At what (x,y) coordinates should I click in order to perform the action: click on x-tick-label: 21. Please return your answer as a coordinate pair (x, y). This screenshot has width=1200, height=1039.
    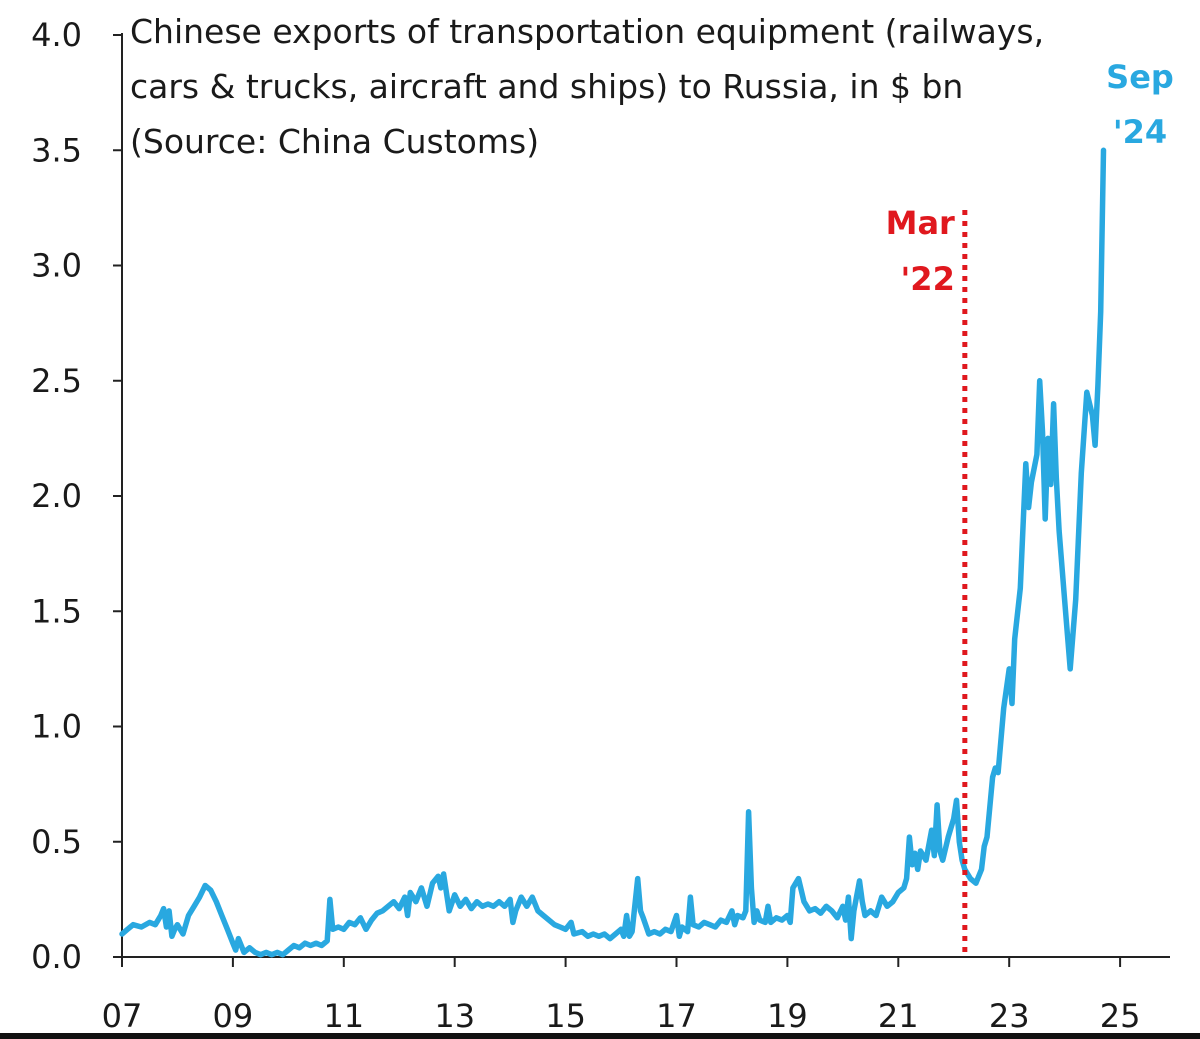
    Looking at the image, I should click on (898, 1016).